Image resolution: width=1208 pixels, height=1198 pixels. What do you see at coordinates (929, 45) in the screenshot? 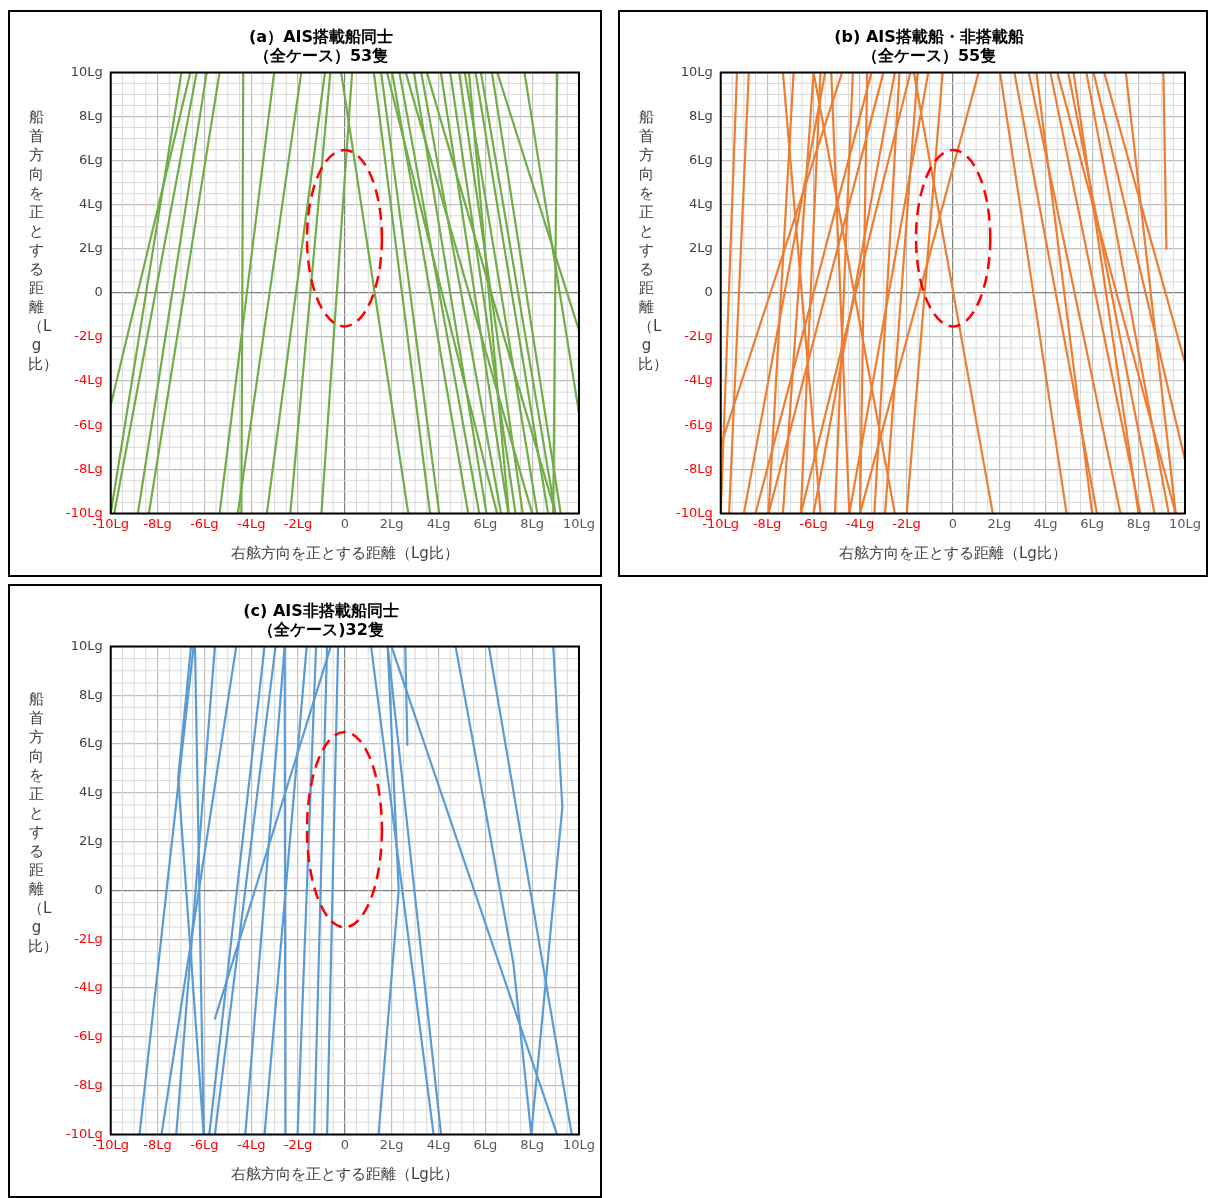
I see `chart-title: (b) AIS搭載船・非搭載船（全ケース）55隻` at bounding box center [929, 45].